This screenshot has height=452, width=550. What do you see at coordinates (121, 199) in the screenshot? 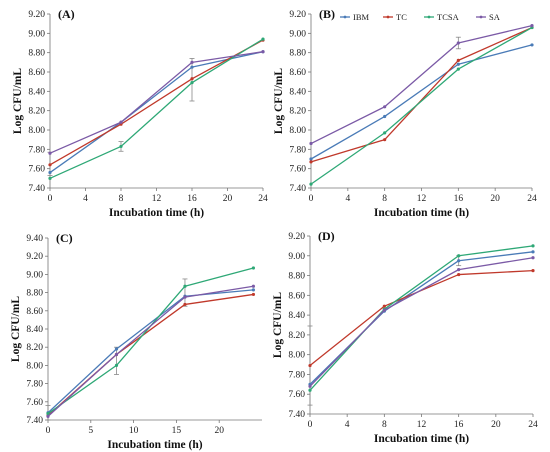
I see `x-tick-label: 8` at bounding box center [121, 199].